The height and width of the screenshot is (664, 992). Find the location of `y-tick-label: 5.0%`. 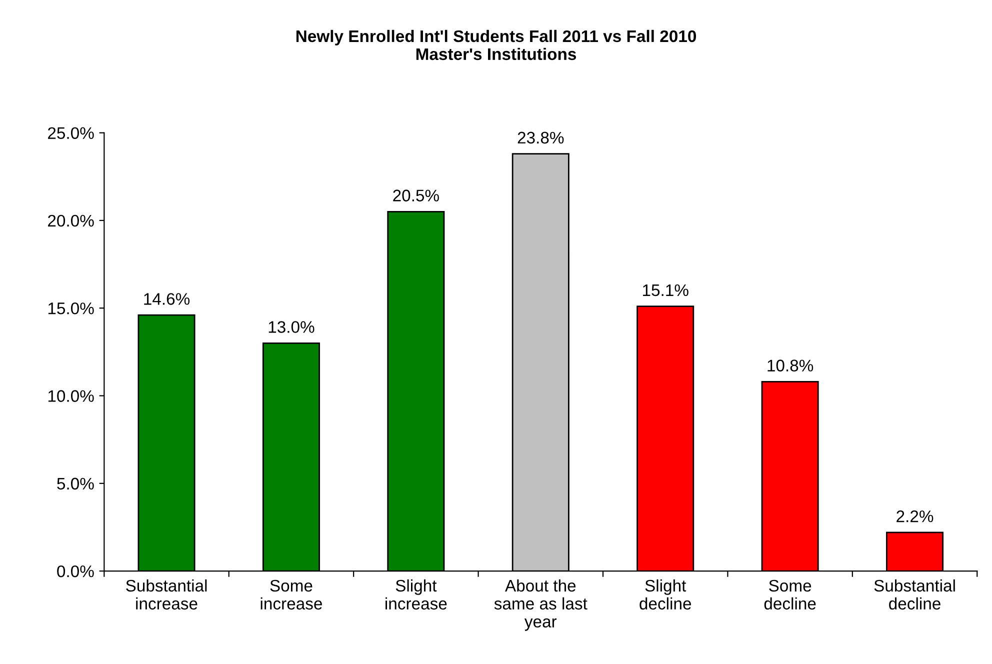

y-tick-label: 5.0% is located at coordinates (75, 484).